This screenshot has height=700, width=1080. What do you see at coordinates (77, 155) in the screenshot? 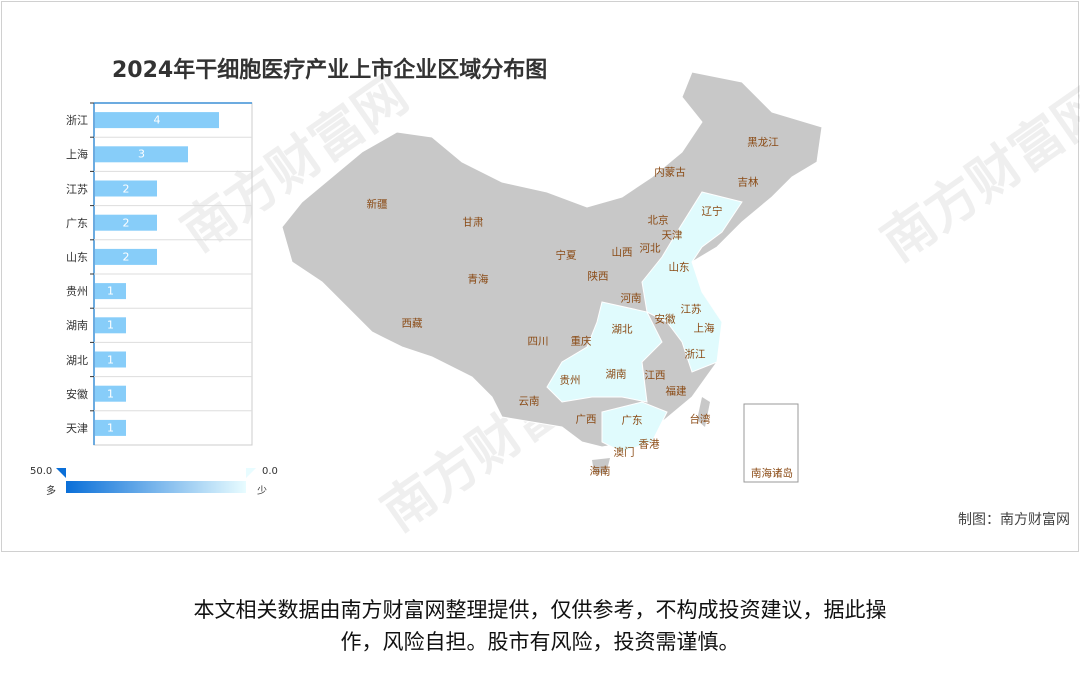
I see `category-label: 上海` at bounding box center [77, 155].